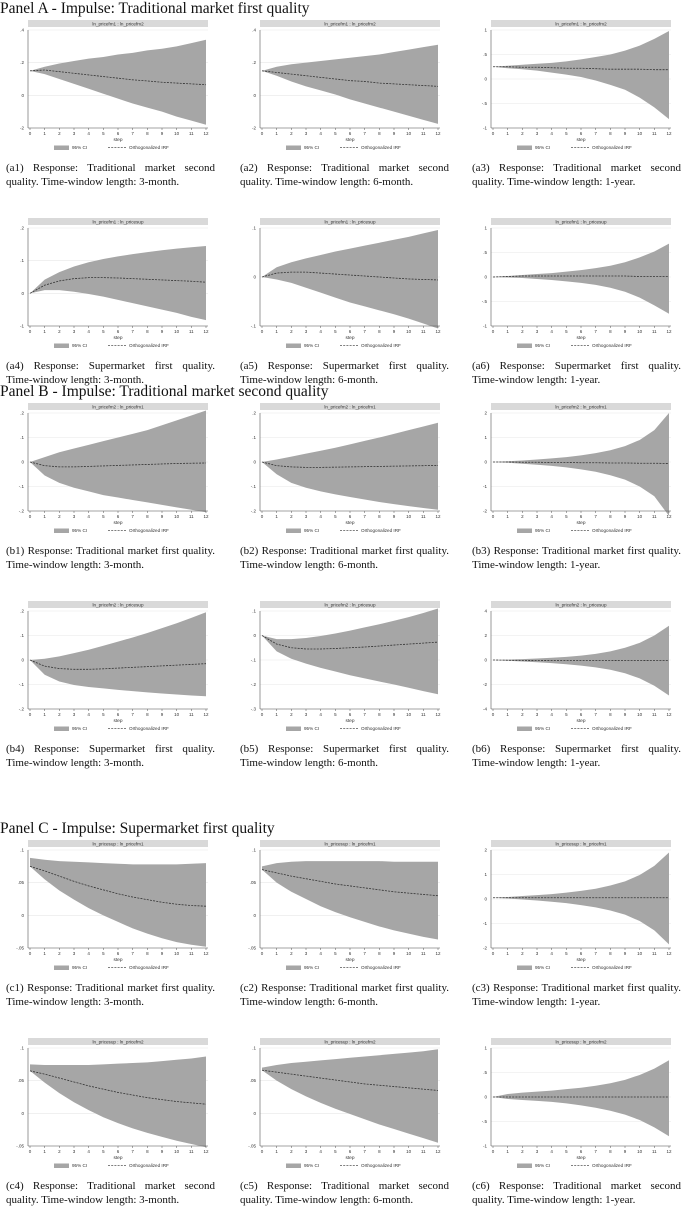 This screenshot has height=1211, width=685. Describe the element at coordinates (118, 407) in the screenshot. I see `chart-subtitle: ln_pricefm2 : ln_pricefm1` at that location.